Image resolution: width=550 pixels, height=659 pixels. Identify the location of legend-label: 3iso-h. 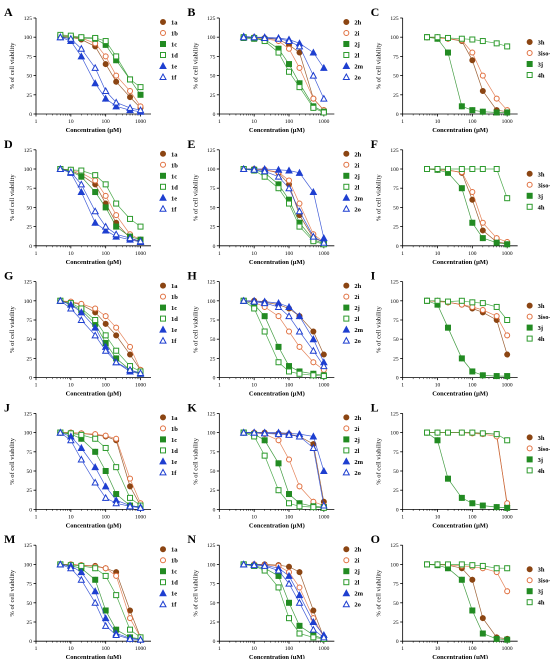
(544, 449).